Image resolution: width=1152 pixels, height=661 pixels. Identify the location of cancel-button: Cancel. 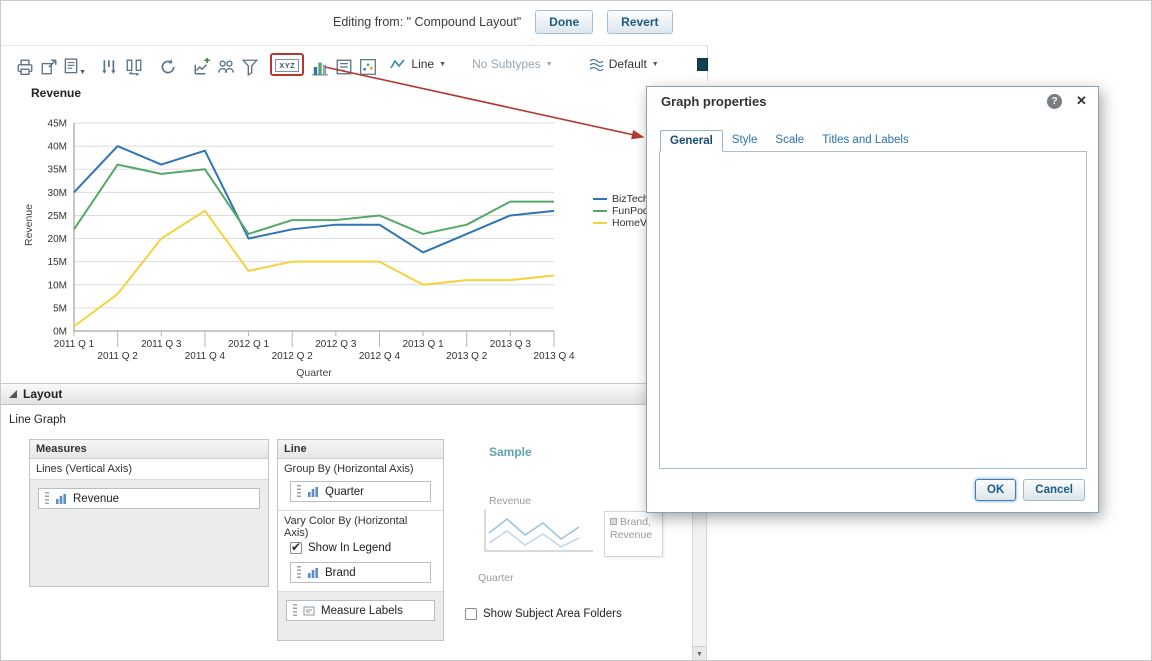
(1054, 490).